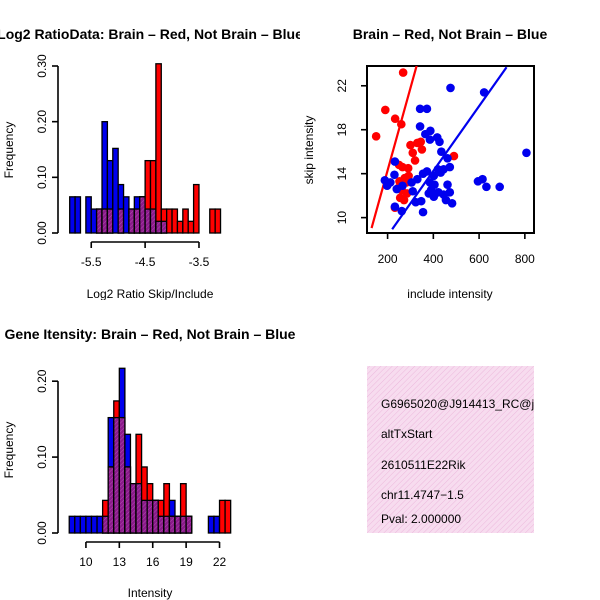 The image size is (600, 600). Describe the element at coordinates (91, 262) in the screenshot. I see `ratio-x-tick-label: -5.5` at that location.